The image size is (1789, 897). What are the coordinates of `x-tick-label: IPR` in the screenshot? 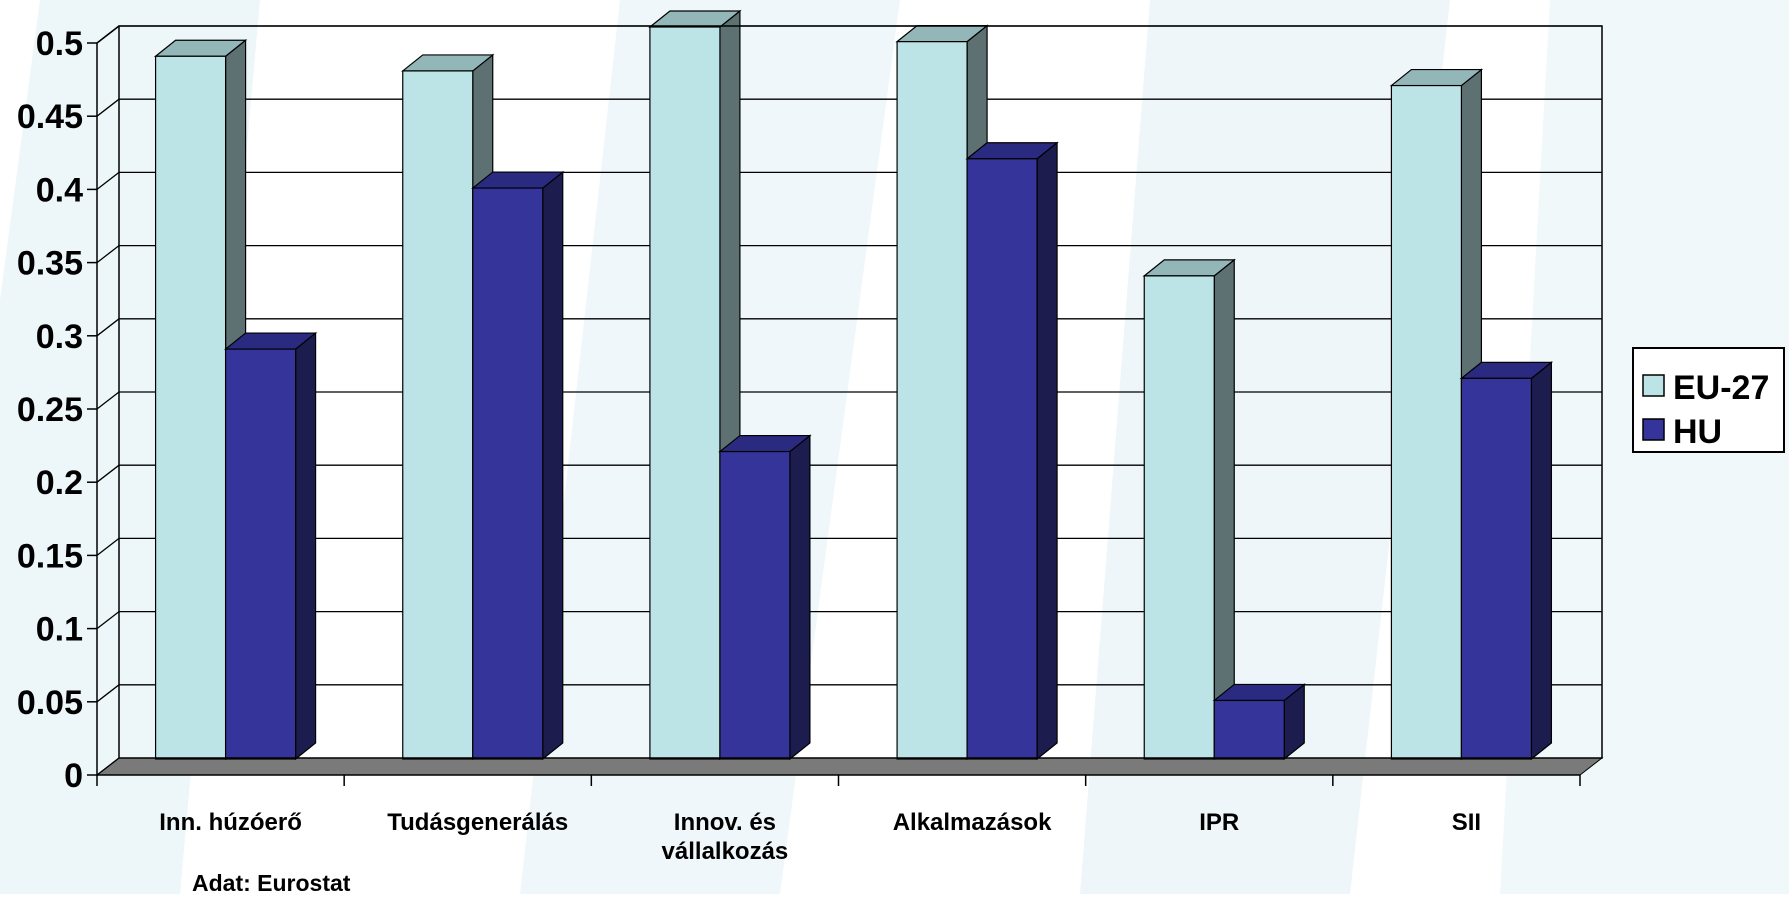 It's located at (1219, 822).